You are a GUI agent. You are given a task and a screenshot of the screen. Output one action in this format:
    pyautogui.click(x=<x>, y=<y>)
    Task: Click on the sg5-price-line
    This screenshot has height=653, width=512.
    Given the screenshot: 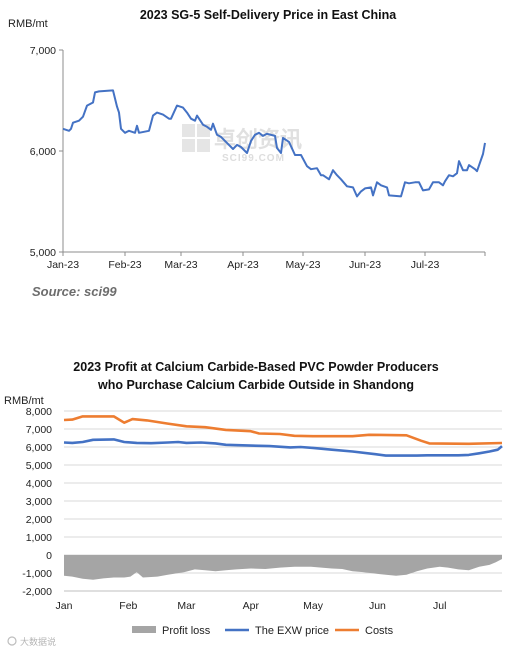 What is the action you would take?
    pyautogui.click(x=274, y=143)
    